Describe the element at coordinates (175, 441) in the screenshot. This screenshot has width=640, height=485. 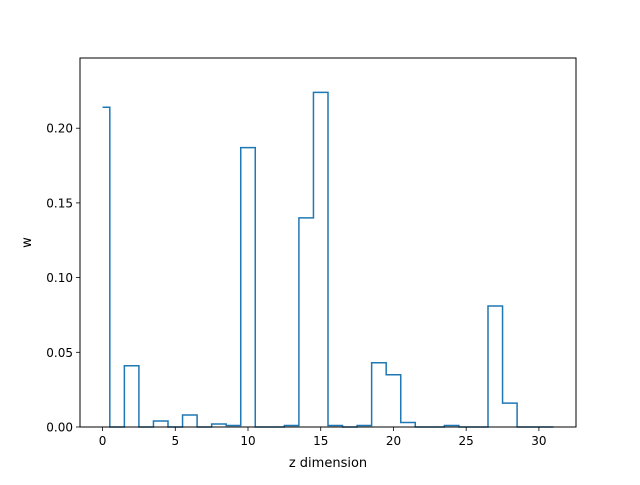
I see `x-tick-label: 5` at that location.